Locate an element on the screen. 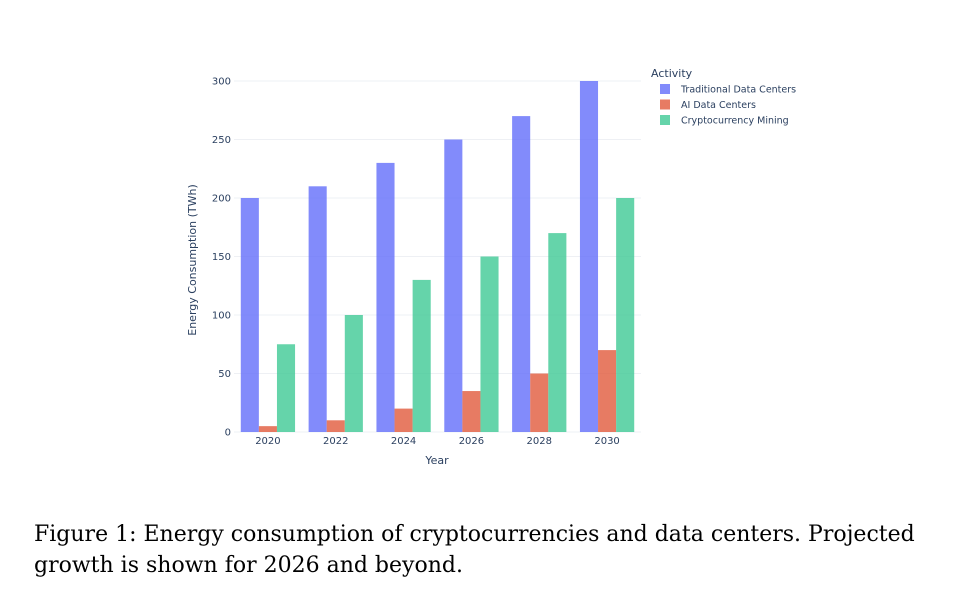  y-axis-title: Energy Consumption (TWh) is located at coordinates (192, 260).